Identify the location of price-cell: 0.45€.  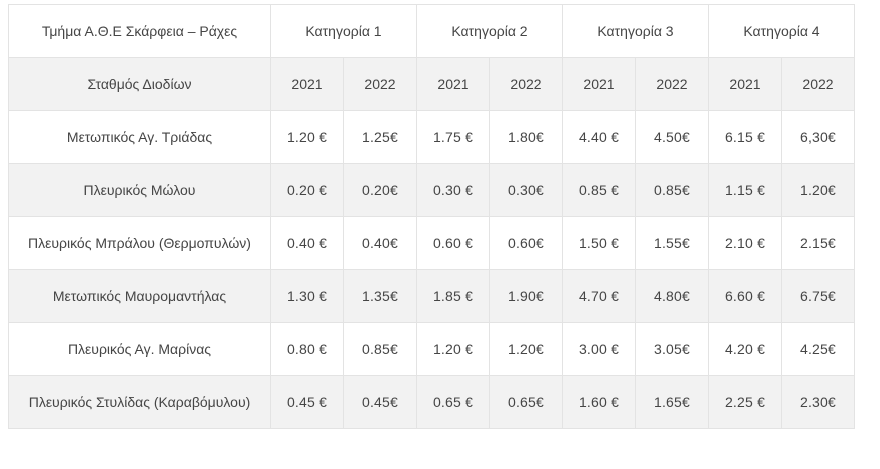
(380, 402).